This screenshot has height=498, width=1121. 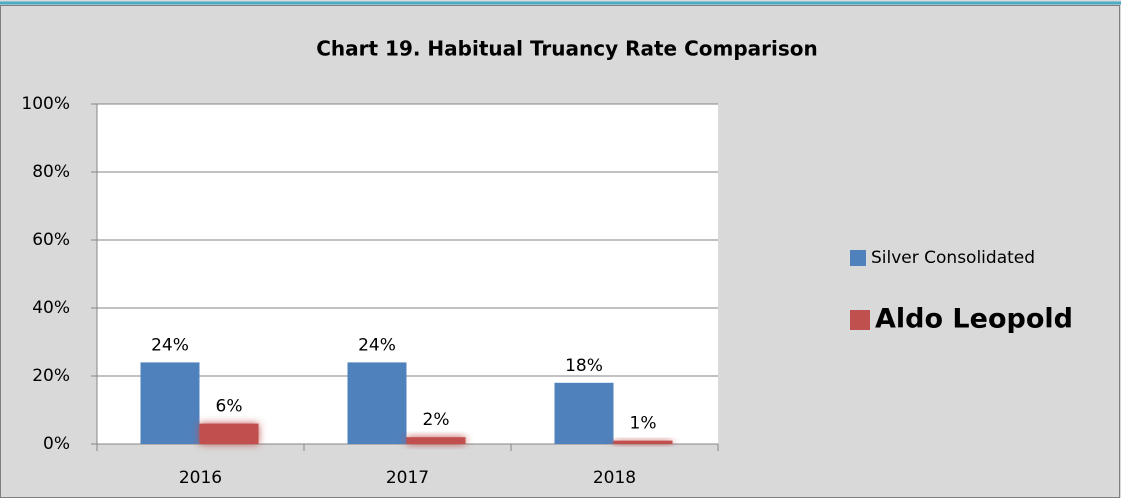 What do you see at coordinates (51, 376) in the screenshot?
I see `y-tick-label: 20%` at bounding box center [51, 376].